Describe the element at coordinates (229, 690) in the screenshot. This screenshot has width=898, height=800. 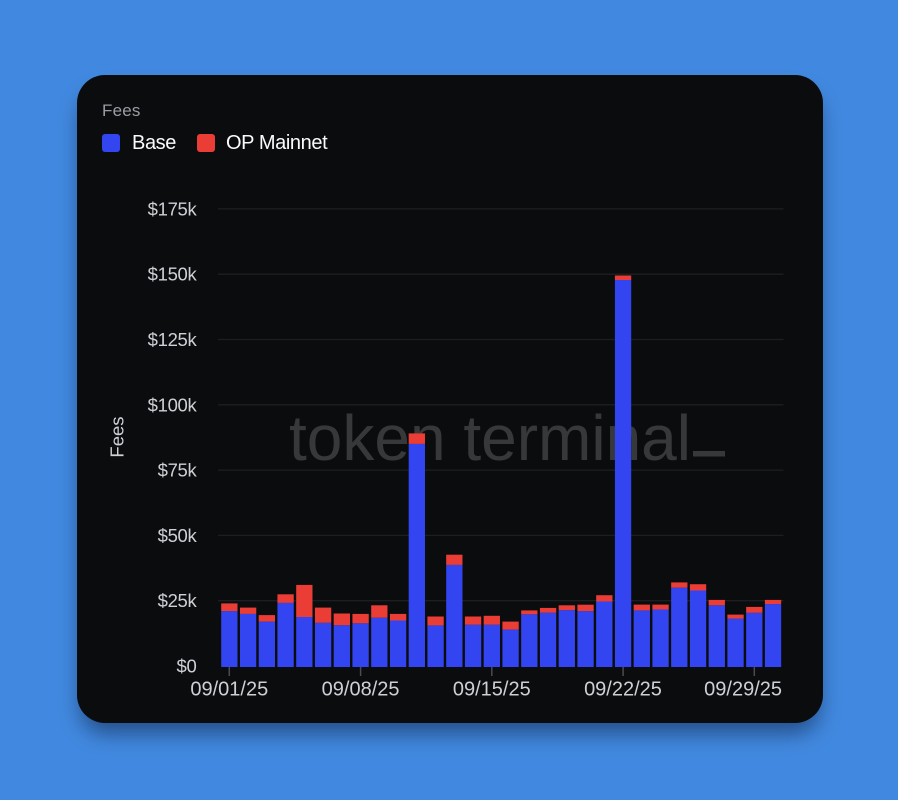
I see `svg-text: 09/01/25` at that location.